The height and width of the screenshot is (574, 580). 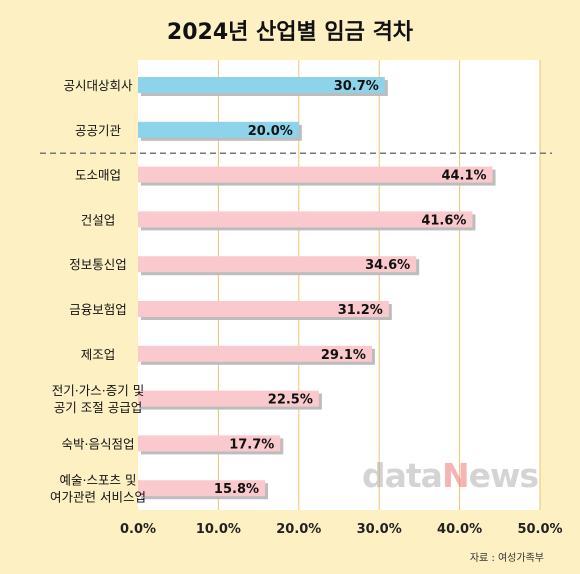 What do you see at coordinates (218, 529) in the screenshot?
I see `x-tick-label: 10.0%` at bounding box center [218, 529].